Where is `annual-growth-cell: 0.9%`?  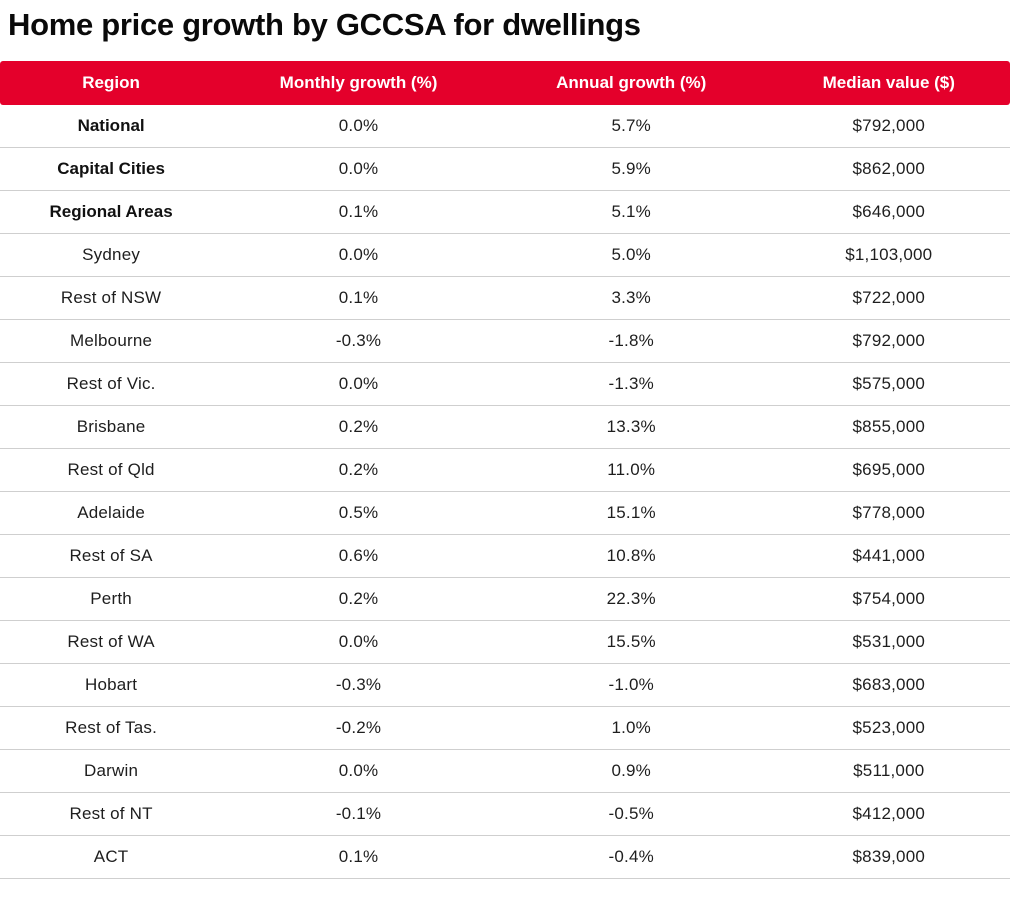 annual-growth-cell: 0.9% is located at coordinates (631, 771).